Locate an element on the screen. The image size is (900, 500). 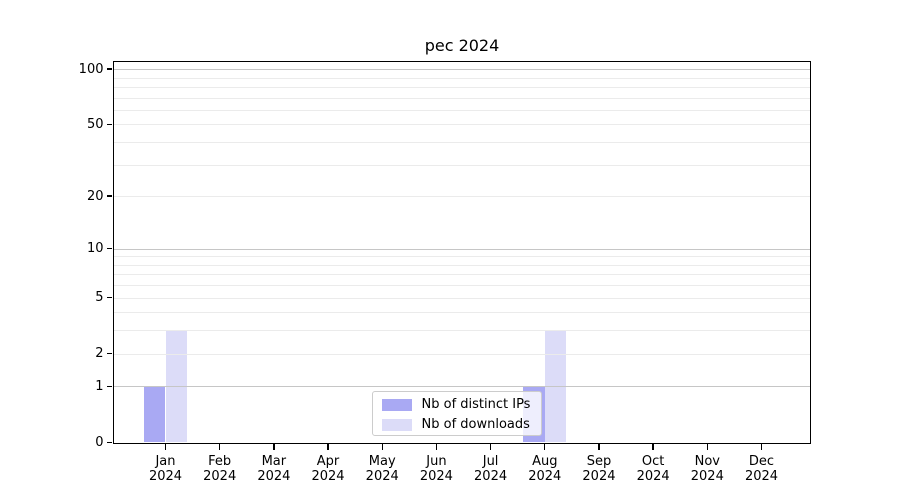
bar-downloads-aug is located at coordinates (555, 386).